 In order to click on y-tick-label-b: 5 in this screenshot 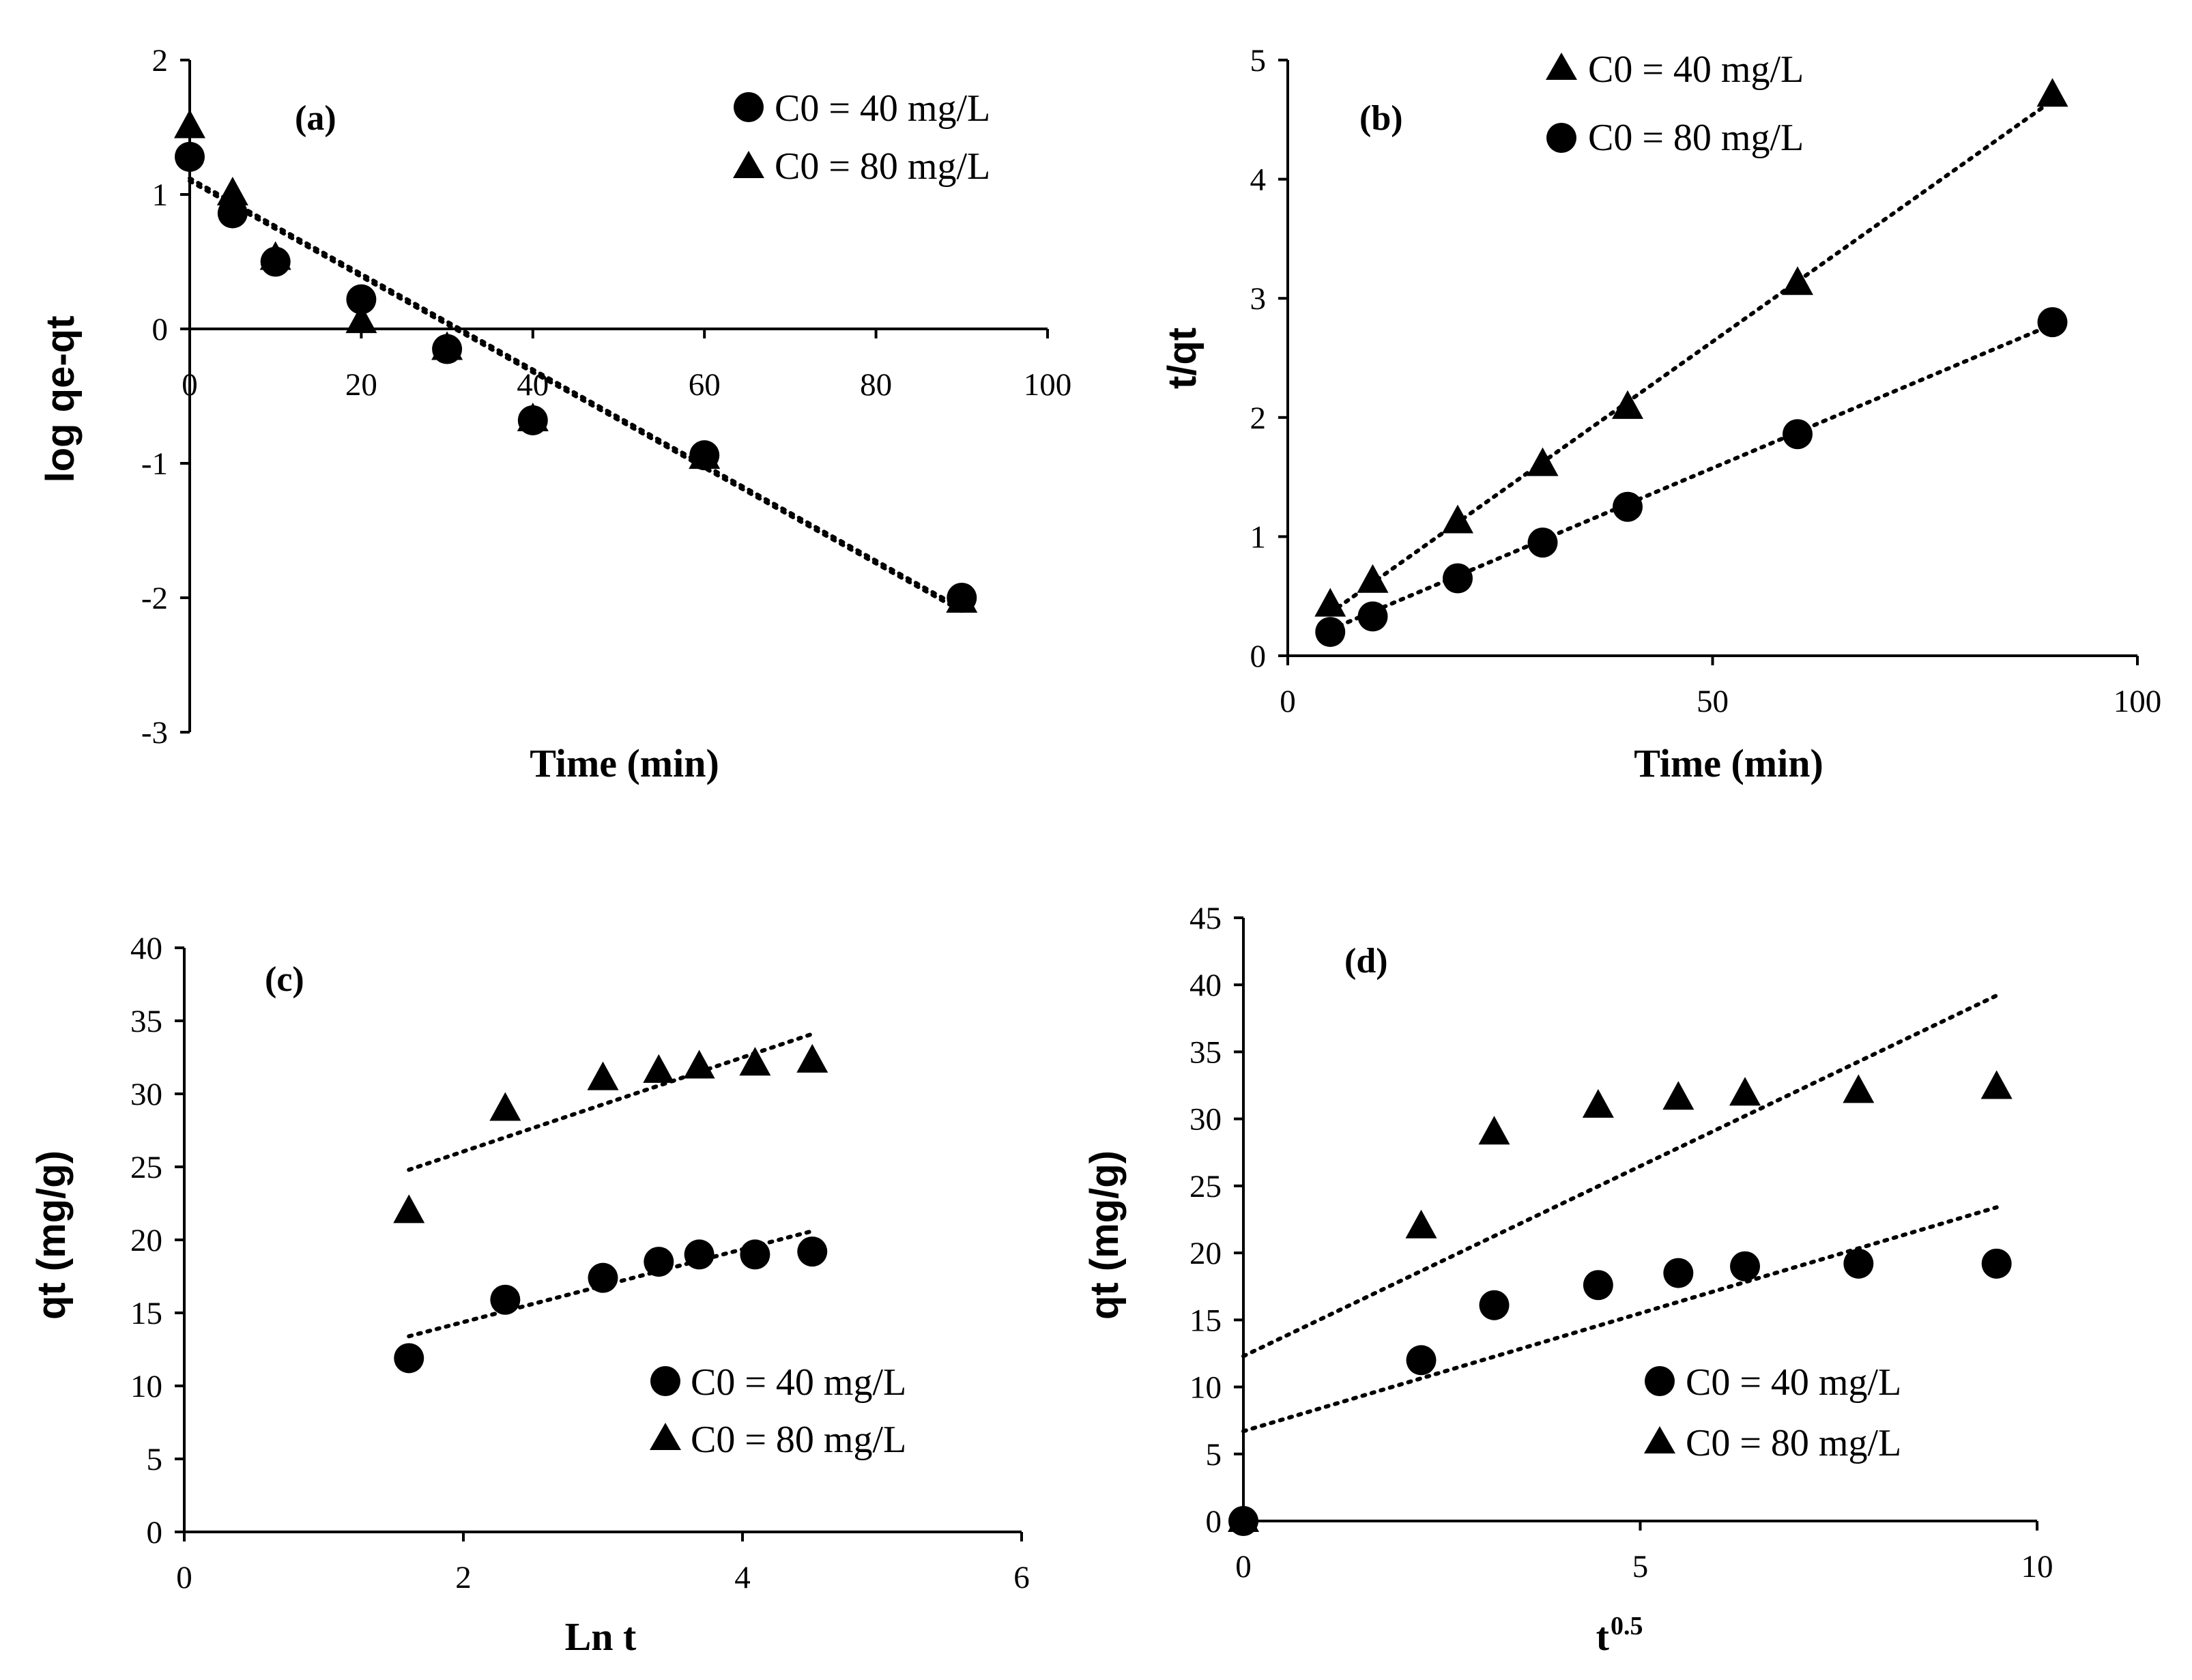, I will do `click(1258, 60)`.